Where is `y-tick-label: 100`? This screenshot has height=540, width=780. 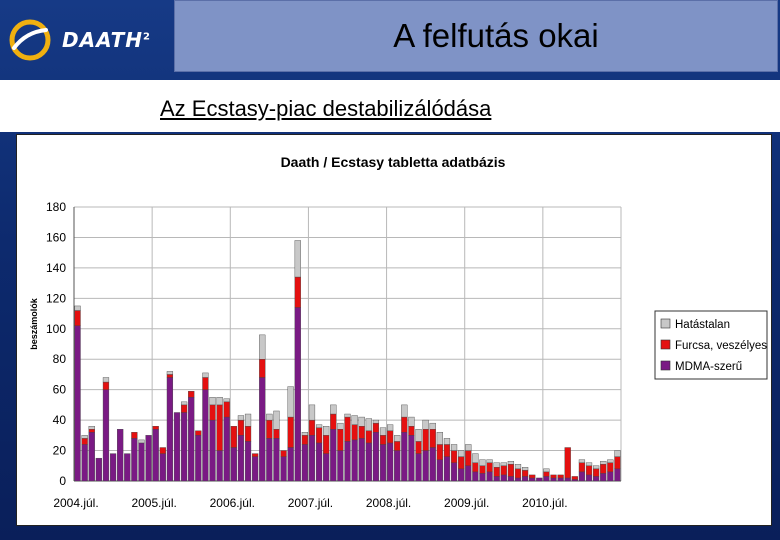 y-tick-label: 100 is located at coordinates (56, 329).